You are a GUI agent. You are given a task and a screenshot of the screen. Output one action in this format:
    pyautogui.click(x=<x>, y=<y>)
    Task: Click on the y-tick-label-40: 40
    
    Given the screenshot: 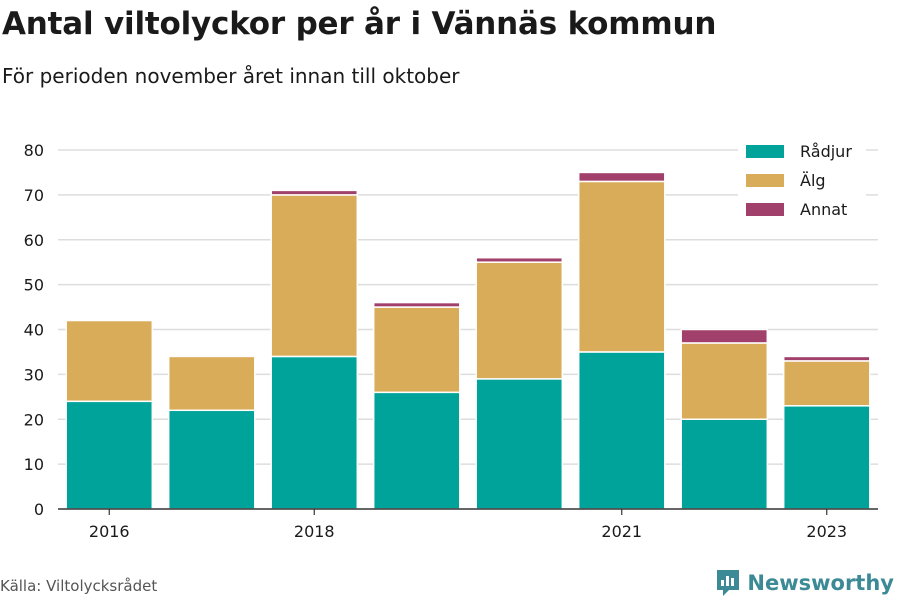 What is the action you would take?
    pyautogui.click(x=34, y=330)
    